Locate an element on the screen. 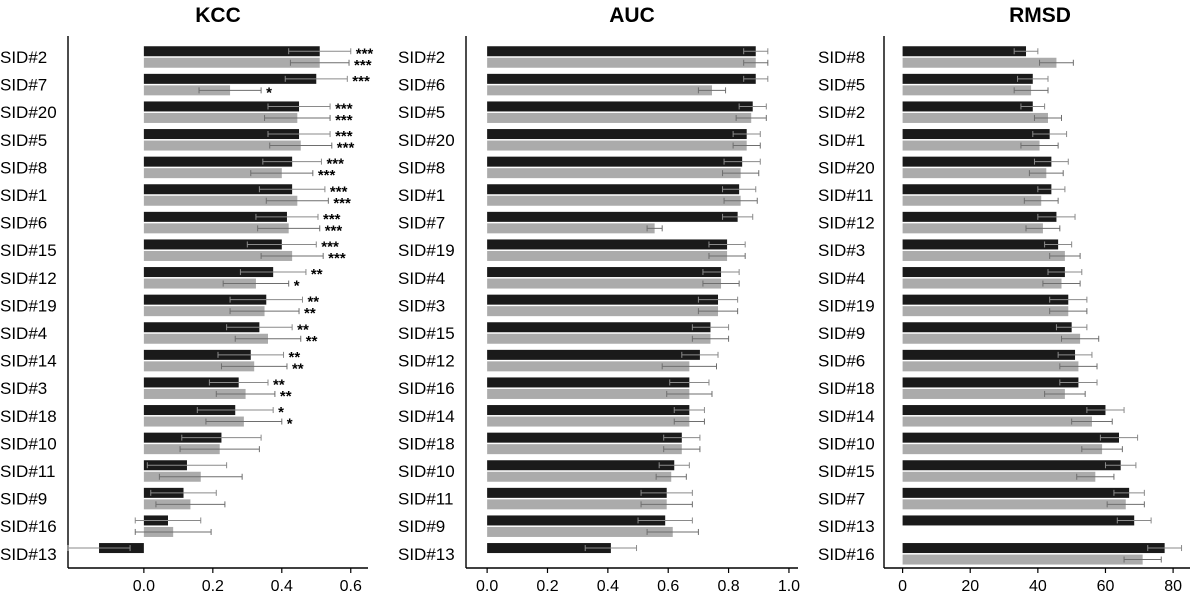 The image size is (1200, 593). rmsd-category-label: SID#4 is located at coordinates (841, 278).